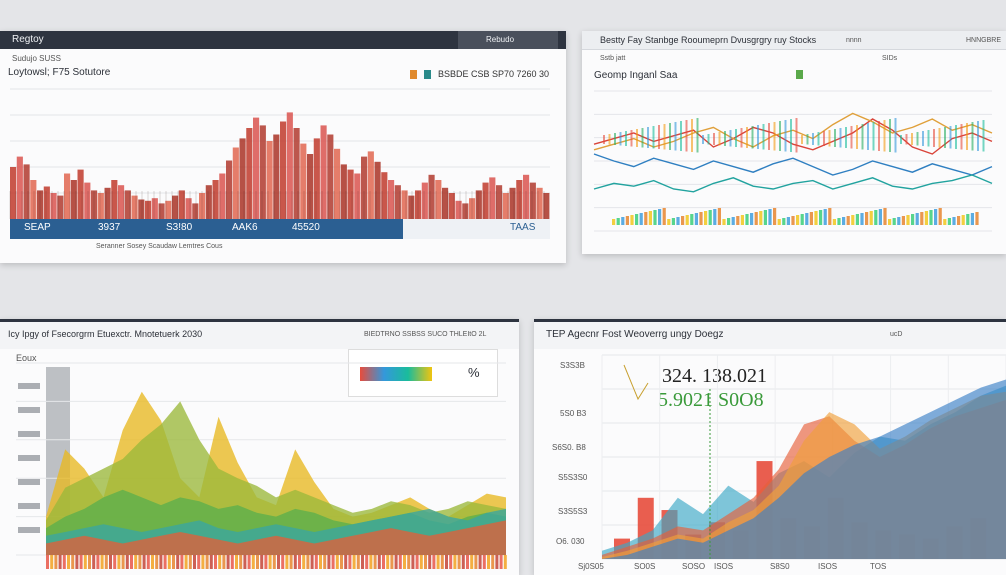 The image size is (1006, 575). Describe the element at coordinates (645, 566) in the screenshot. I see `x-tick-2: SO0S` at that location.